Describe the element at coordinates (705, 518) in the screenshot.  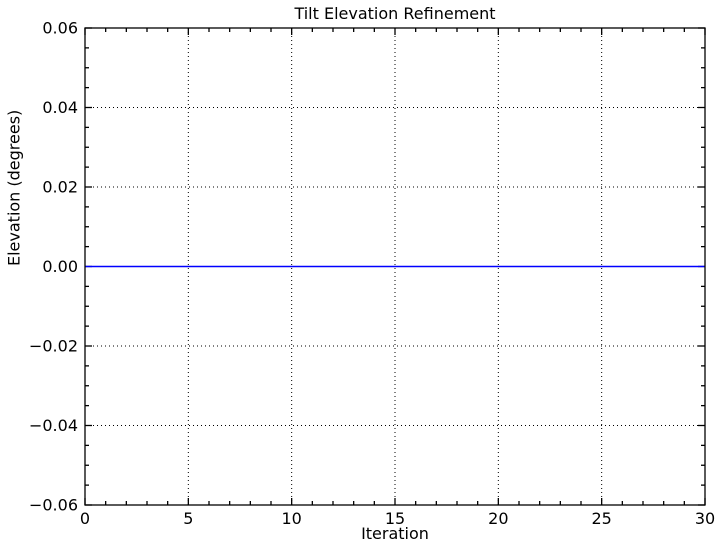
I see `x-tick-label: 30` at that location.